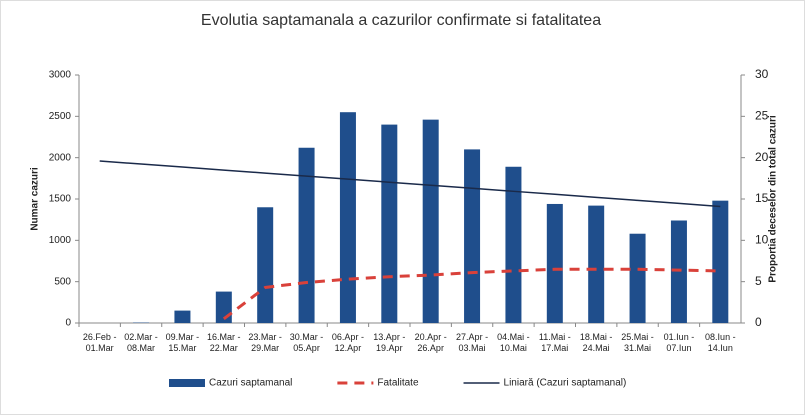  What do you see at coordinates (762, 116) in the screenshot?
I see `y2-tick-label: 25` at bounding box center [762, 116].